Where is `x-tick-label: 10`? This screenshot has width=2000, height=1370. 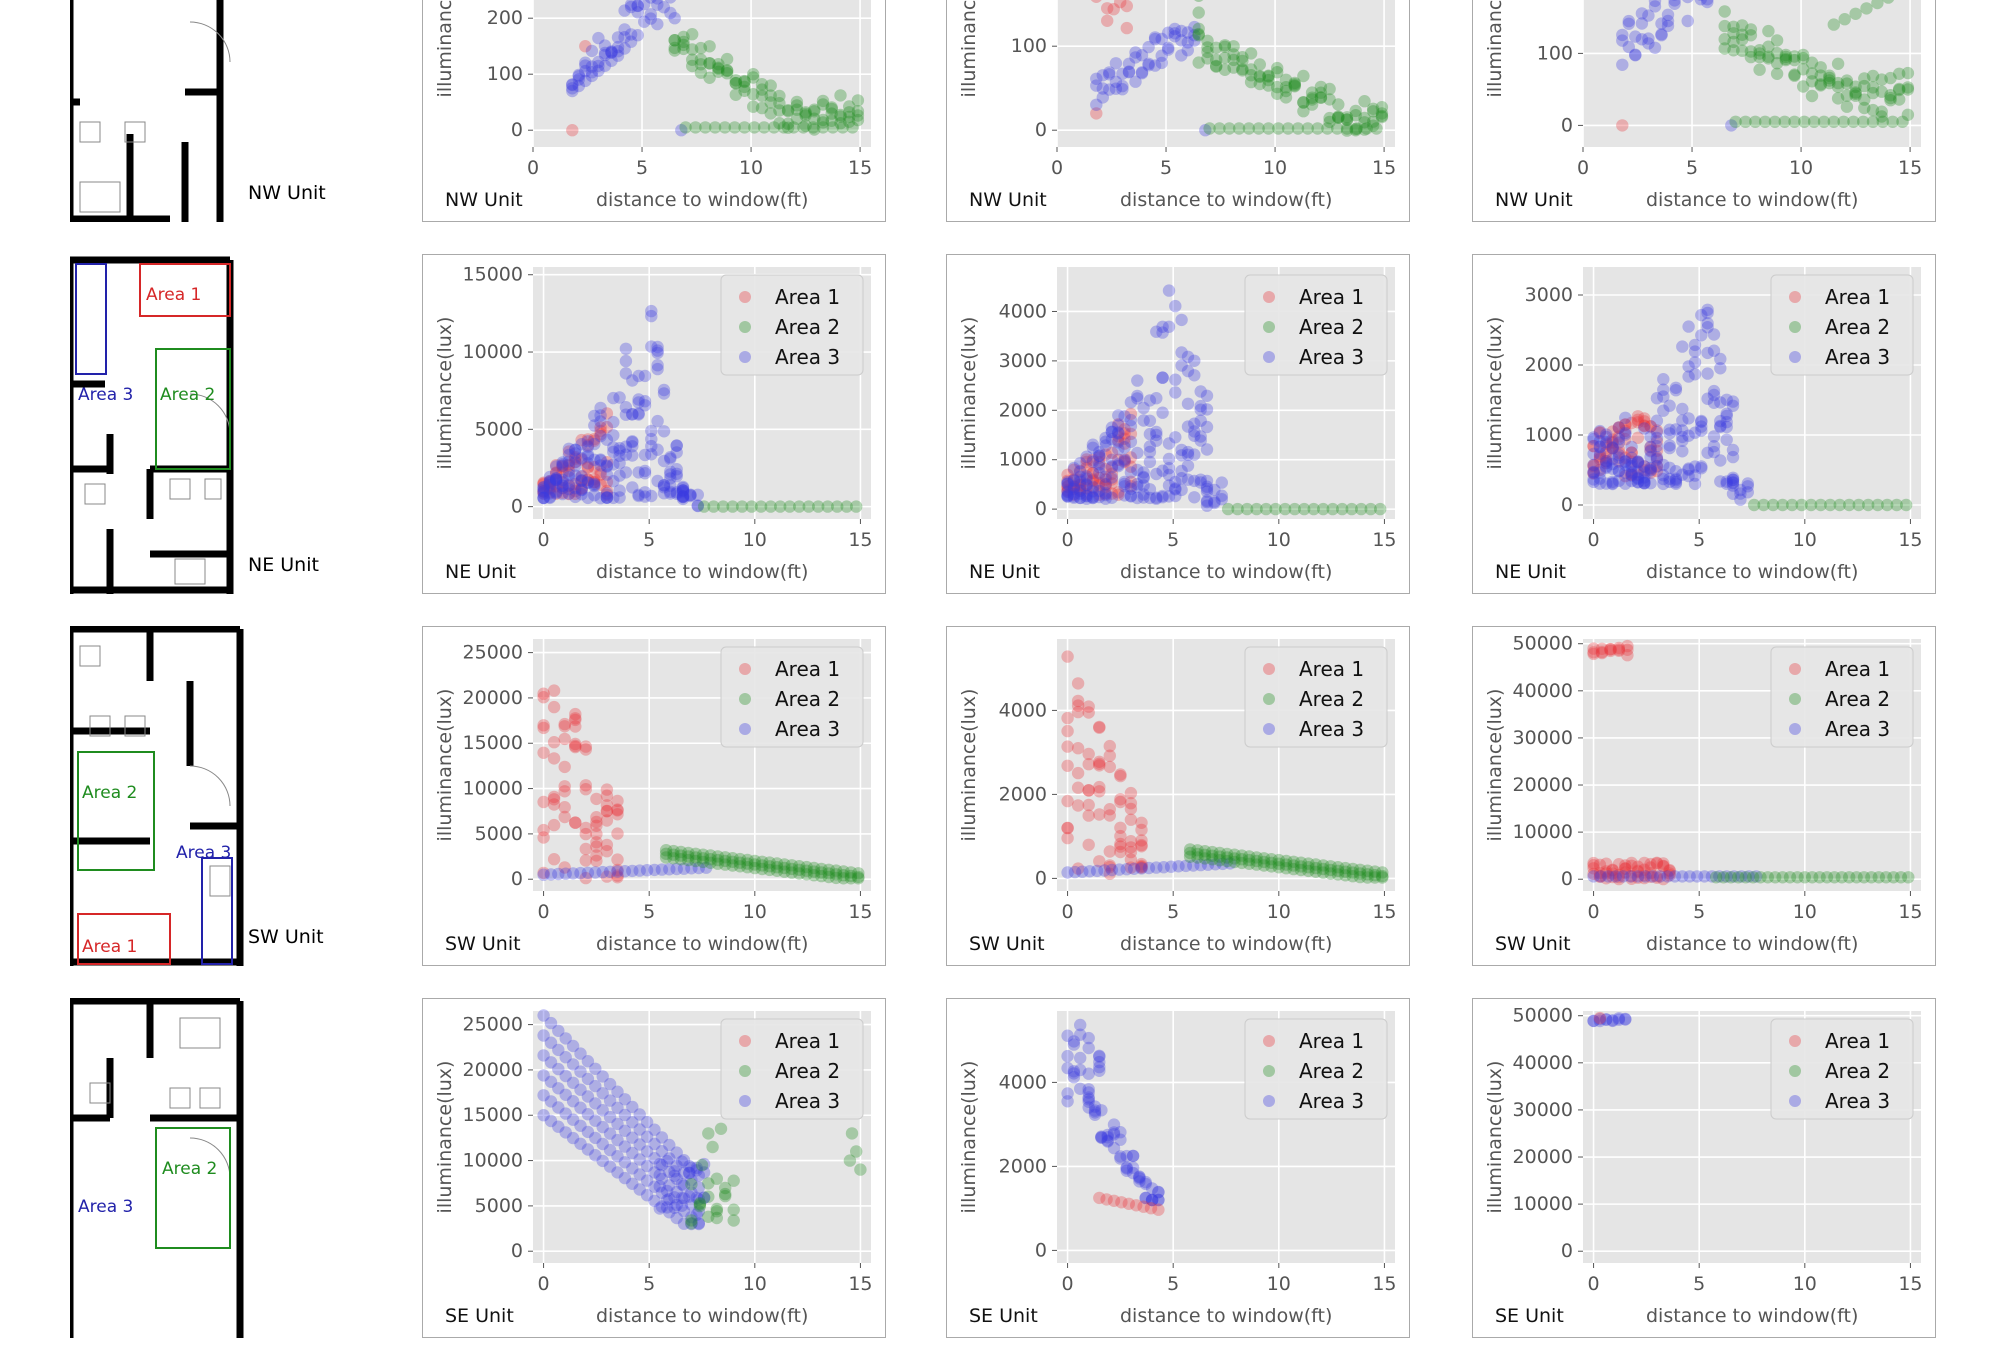
x-tick-label: 10 is located at coordinates (1805, 912).